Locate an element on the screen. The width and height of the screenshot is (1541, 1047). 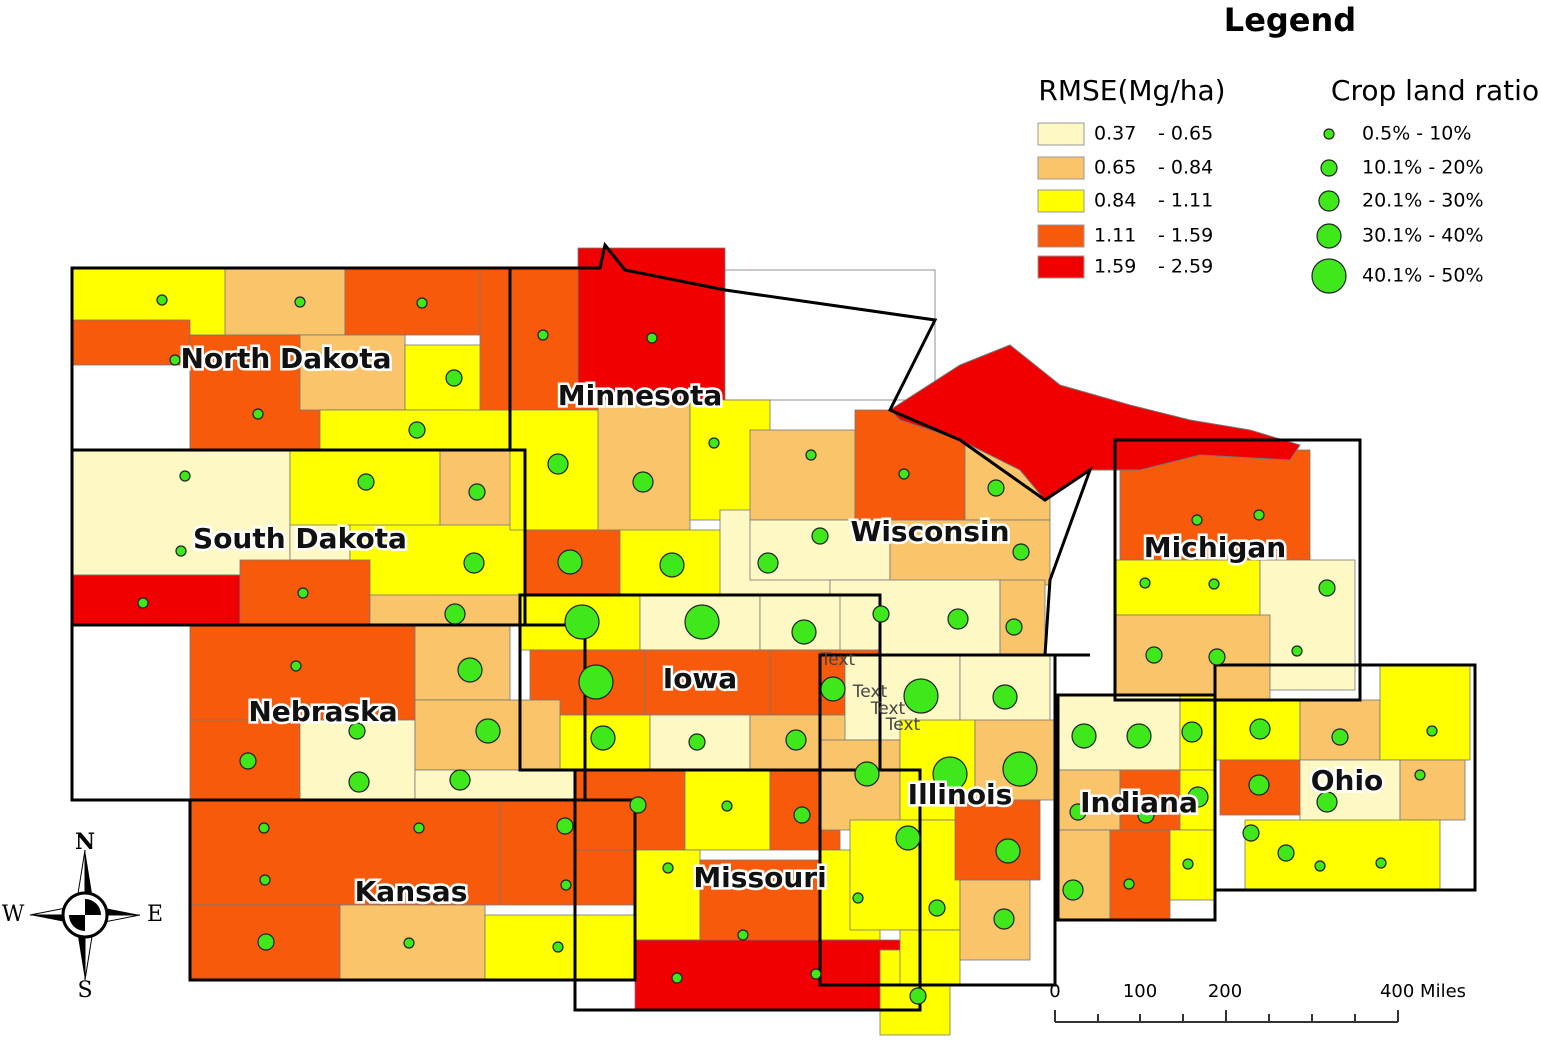
legend-swatch is located at coordinates (1061, 236).